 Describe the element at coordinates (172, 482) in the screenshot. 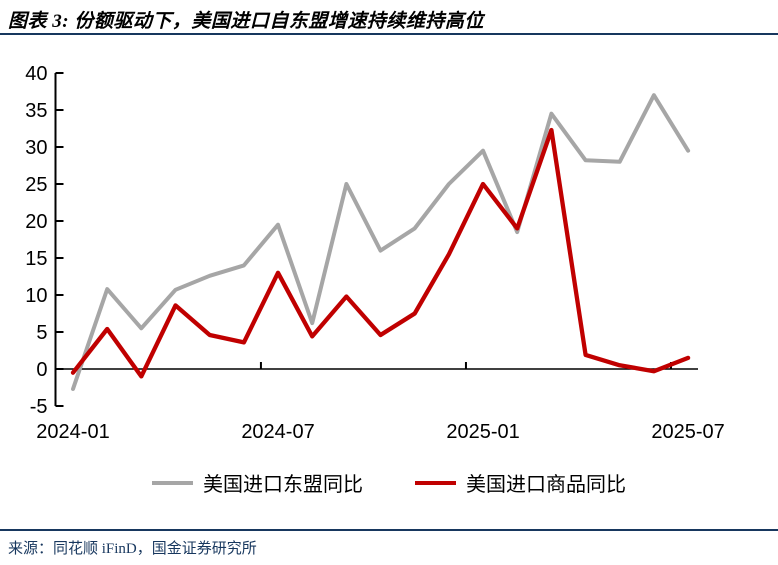

I see `legend-swatch-gray-line` at that location.